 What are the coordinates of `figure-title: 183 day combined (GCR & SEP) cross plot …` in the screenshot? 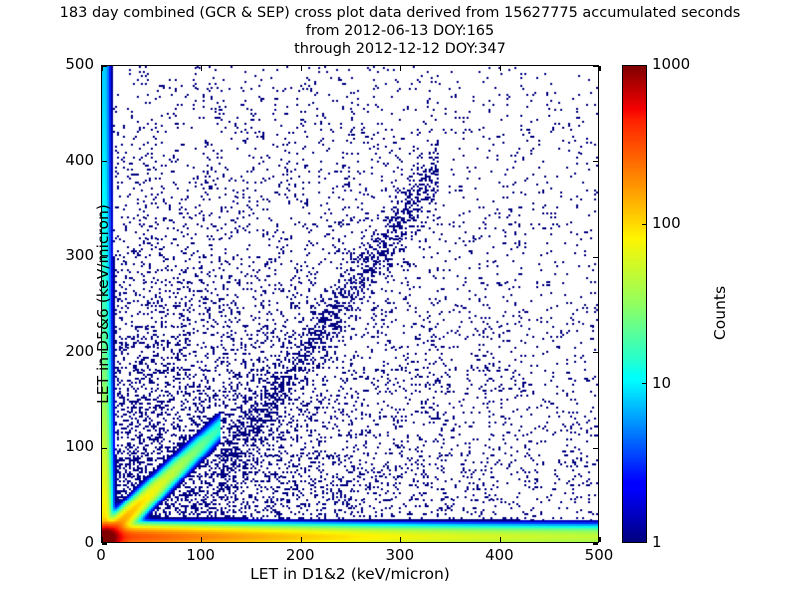 It's located at (400, 31).